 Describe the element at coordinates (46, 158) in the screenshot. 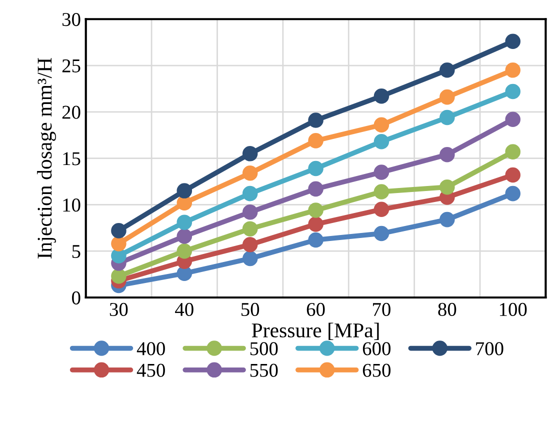

I see `y-axis-title: Injection dosage mm³/H` at that location.